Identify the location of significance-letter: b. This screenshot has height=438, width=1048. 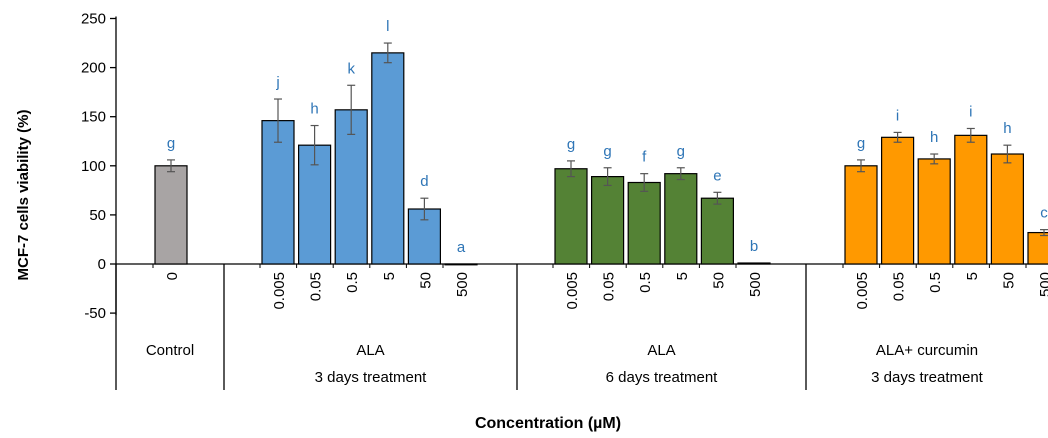
(754, 246).